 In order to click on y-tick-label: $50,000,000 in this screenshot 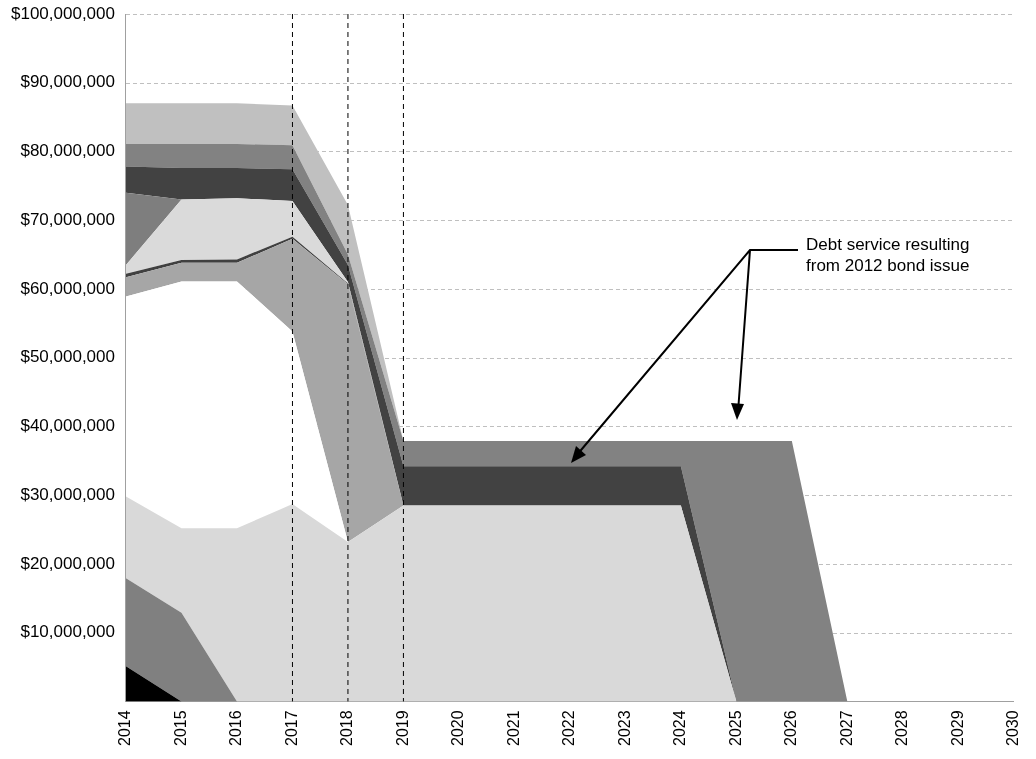, I will do `click(67, 357)`.